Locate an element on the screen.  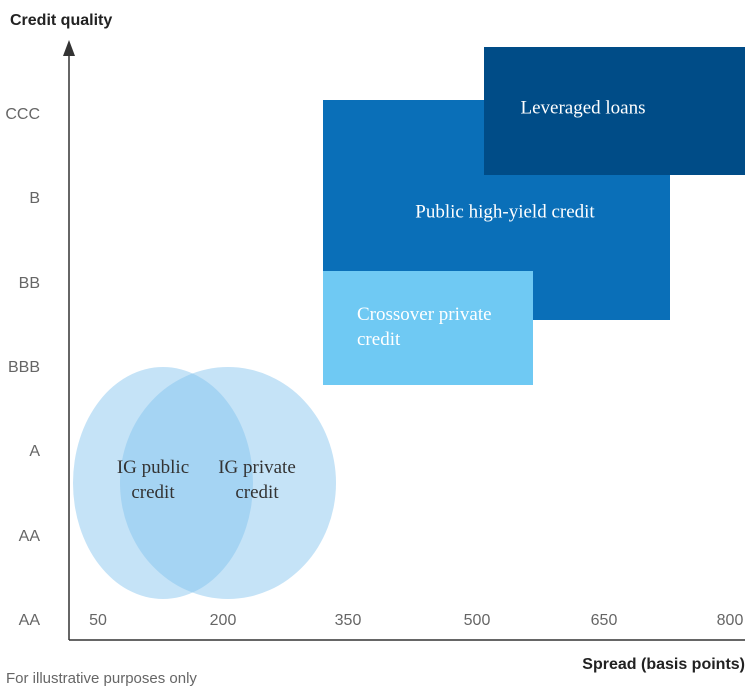
x-tick-label: 650 is located at coordinates (604, 620).